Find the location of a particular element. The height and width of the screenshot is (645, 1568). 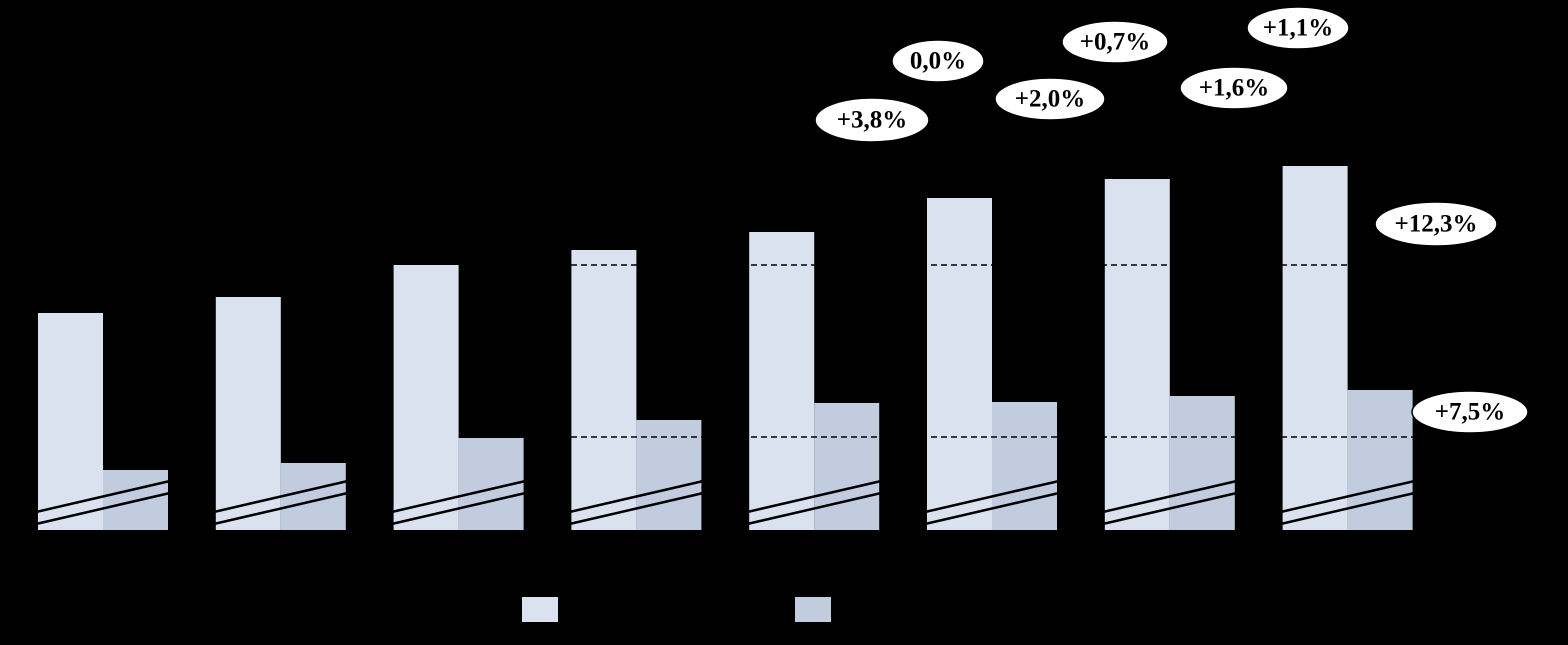

annotation-label: +1,1% is located at coordinates (1298, 28).